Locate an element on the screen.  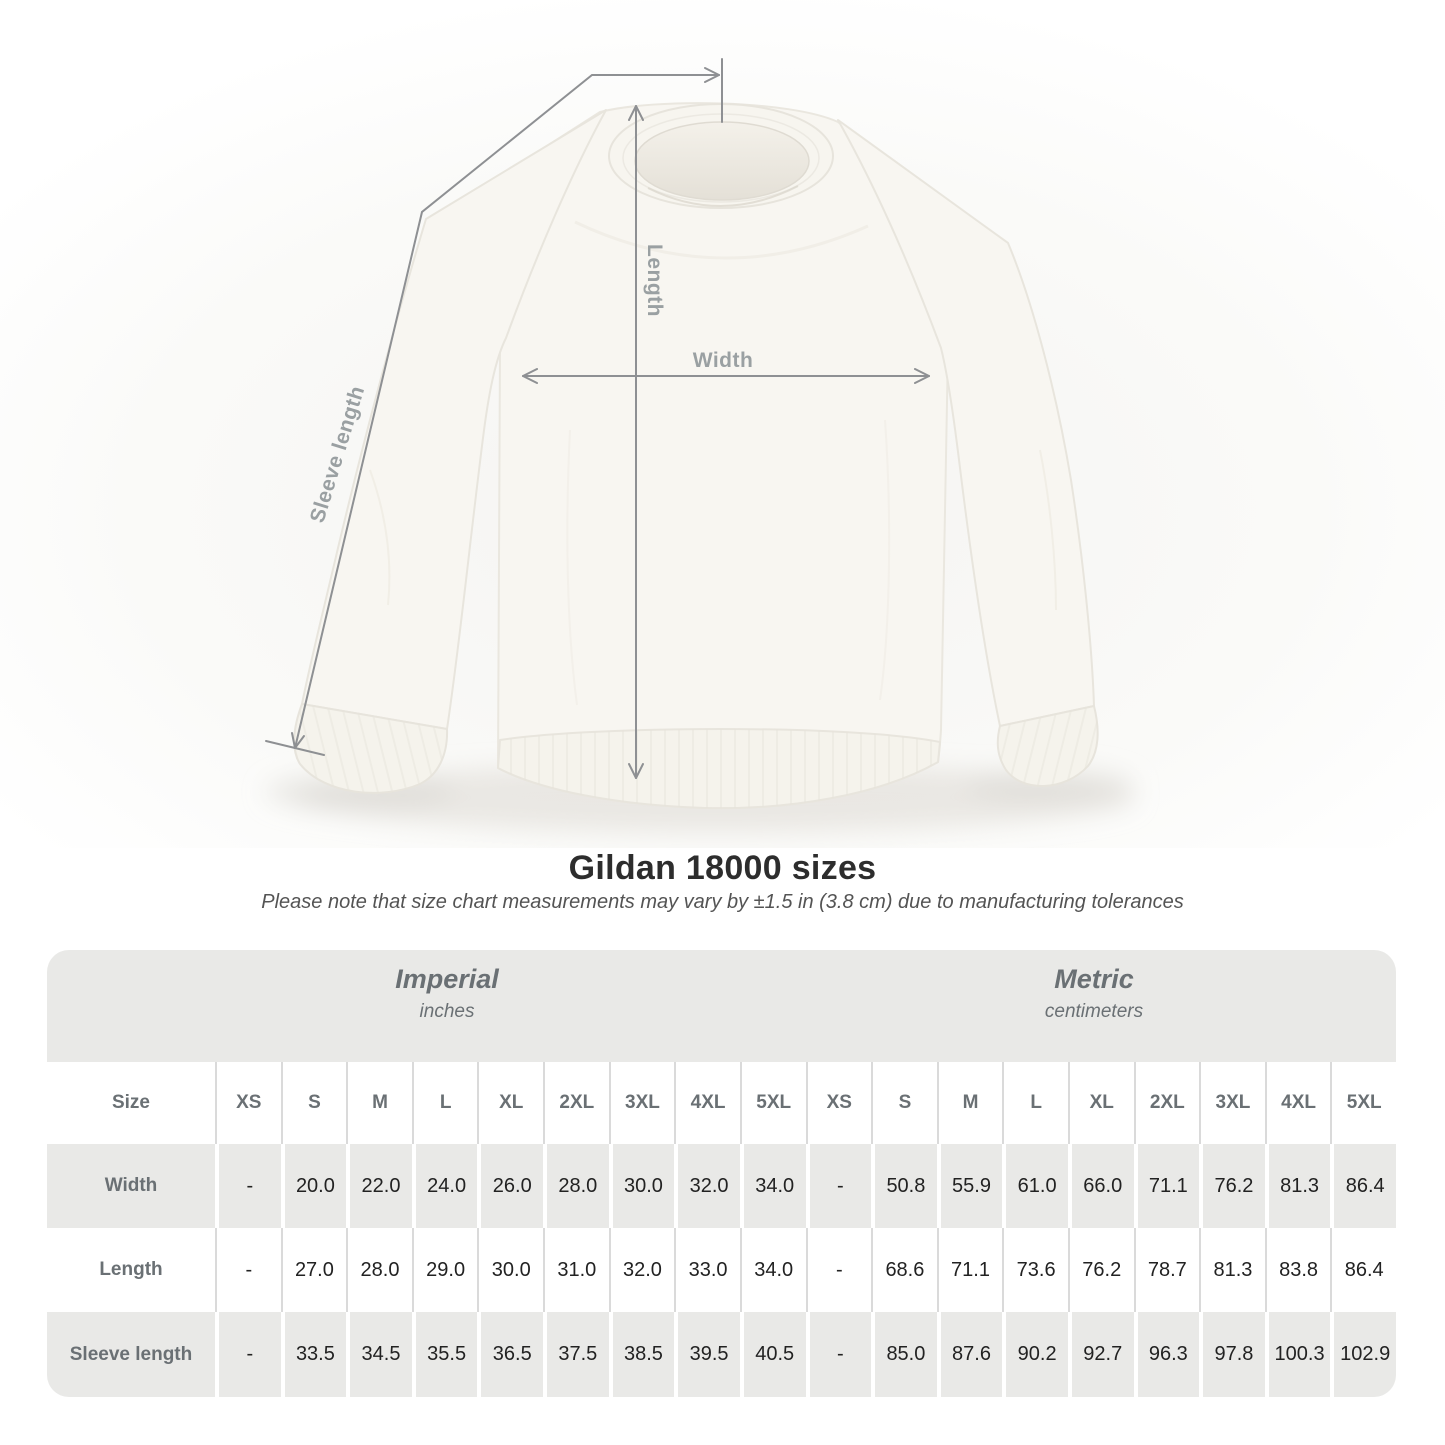
length-label: Length is located at coordinates (654, 280).